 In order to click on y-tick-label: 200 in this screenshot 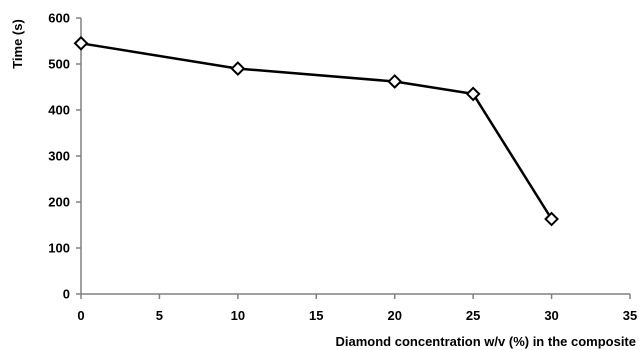, I will do `click(59, 202)`.